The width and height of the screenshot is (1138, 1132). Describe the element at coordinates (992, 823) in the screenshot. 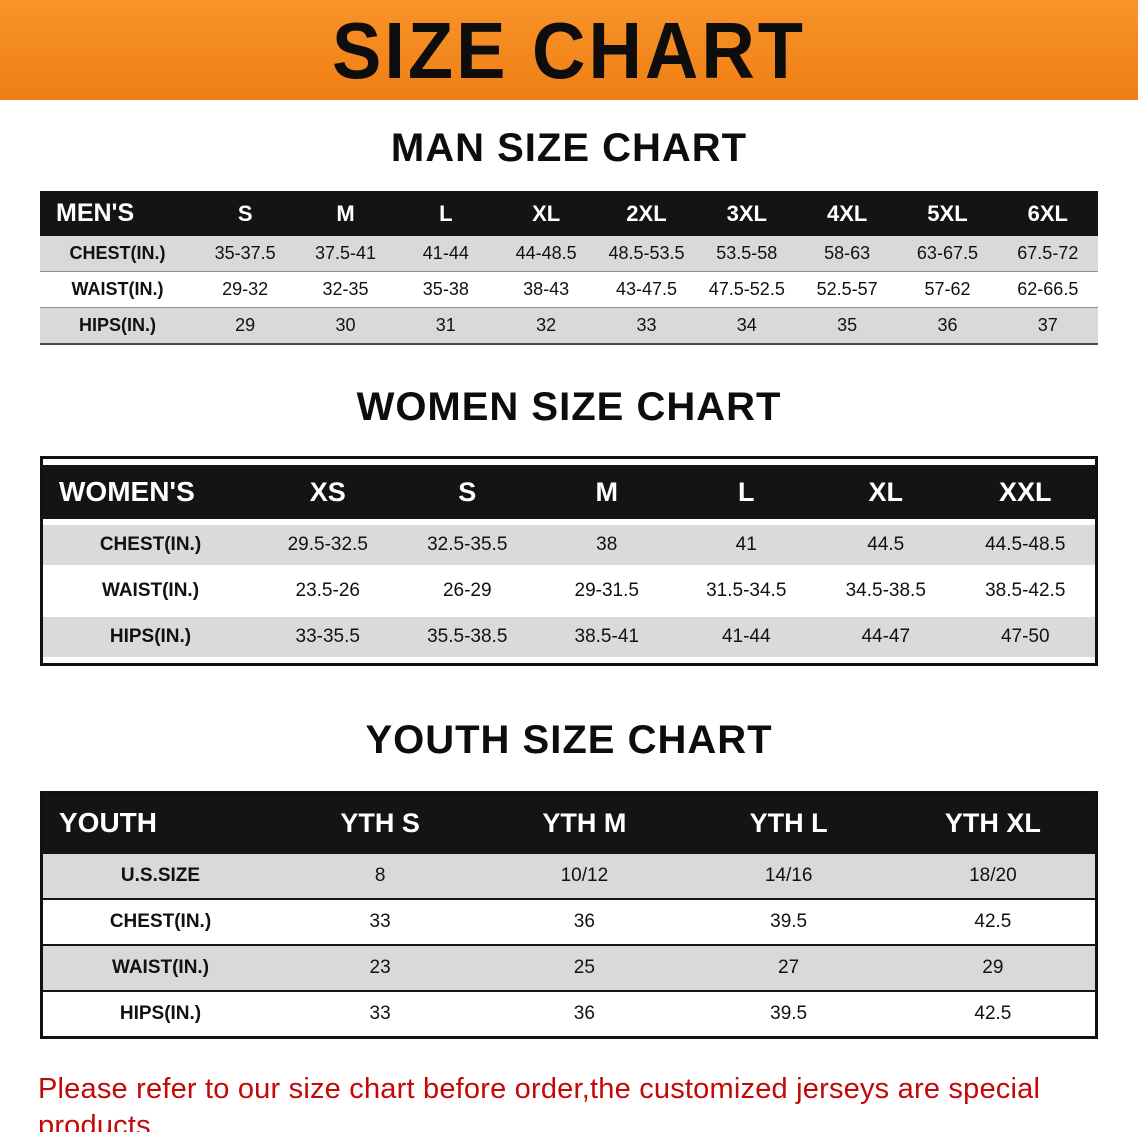

I see `youth-size-header: YTH XL` at that location.